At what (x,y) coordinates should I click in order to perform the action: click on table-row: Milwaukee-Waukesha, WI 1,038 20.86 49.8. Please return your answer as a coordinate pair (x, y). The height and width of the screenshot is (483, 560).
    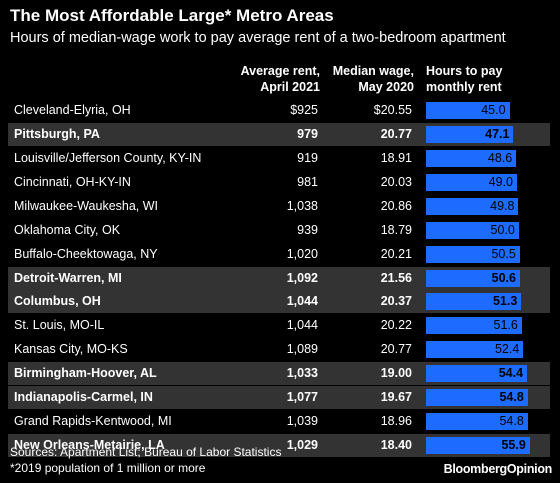
    Looking at the image, I should click on (279, 206).